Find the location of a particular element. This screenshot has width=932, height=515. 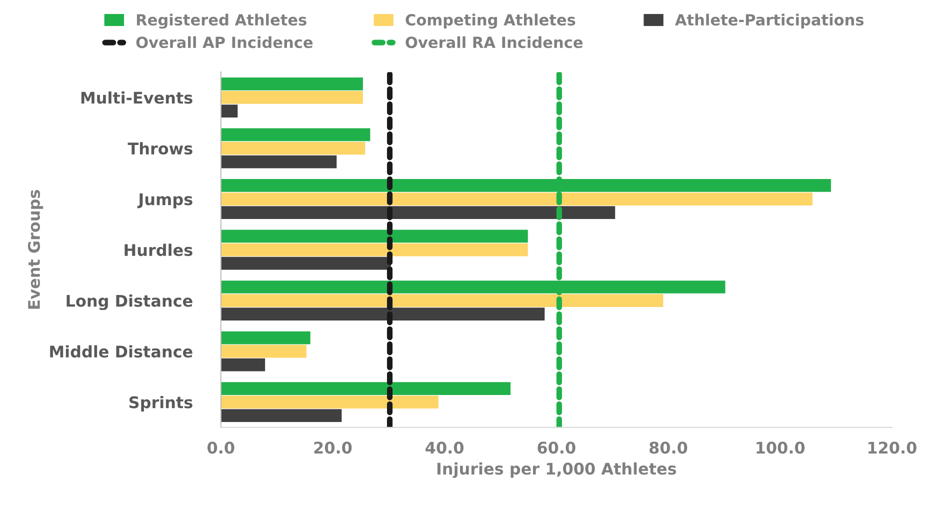

y-tick-label: Throws is located at coordinates (160, 148).